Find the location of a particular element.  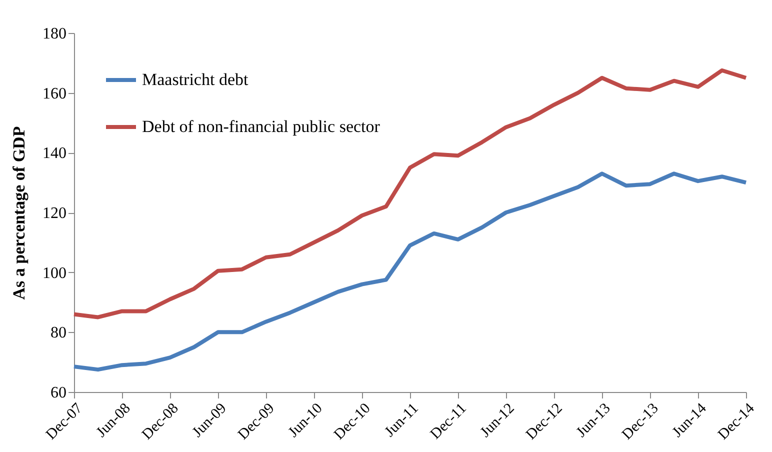

y-tick-label: 60 is located at coordinates (58, 393).